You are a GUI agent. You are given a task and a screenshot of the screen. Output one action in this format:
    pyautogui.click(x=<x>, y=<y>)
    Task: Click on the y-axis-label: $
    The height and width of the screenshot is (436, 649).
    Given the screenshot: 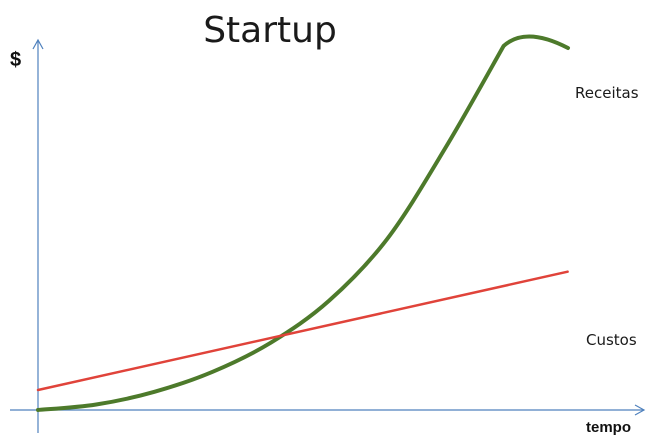 What is the action you would take?
    pyautogui.click(x=15, y=60)
    